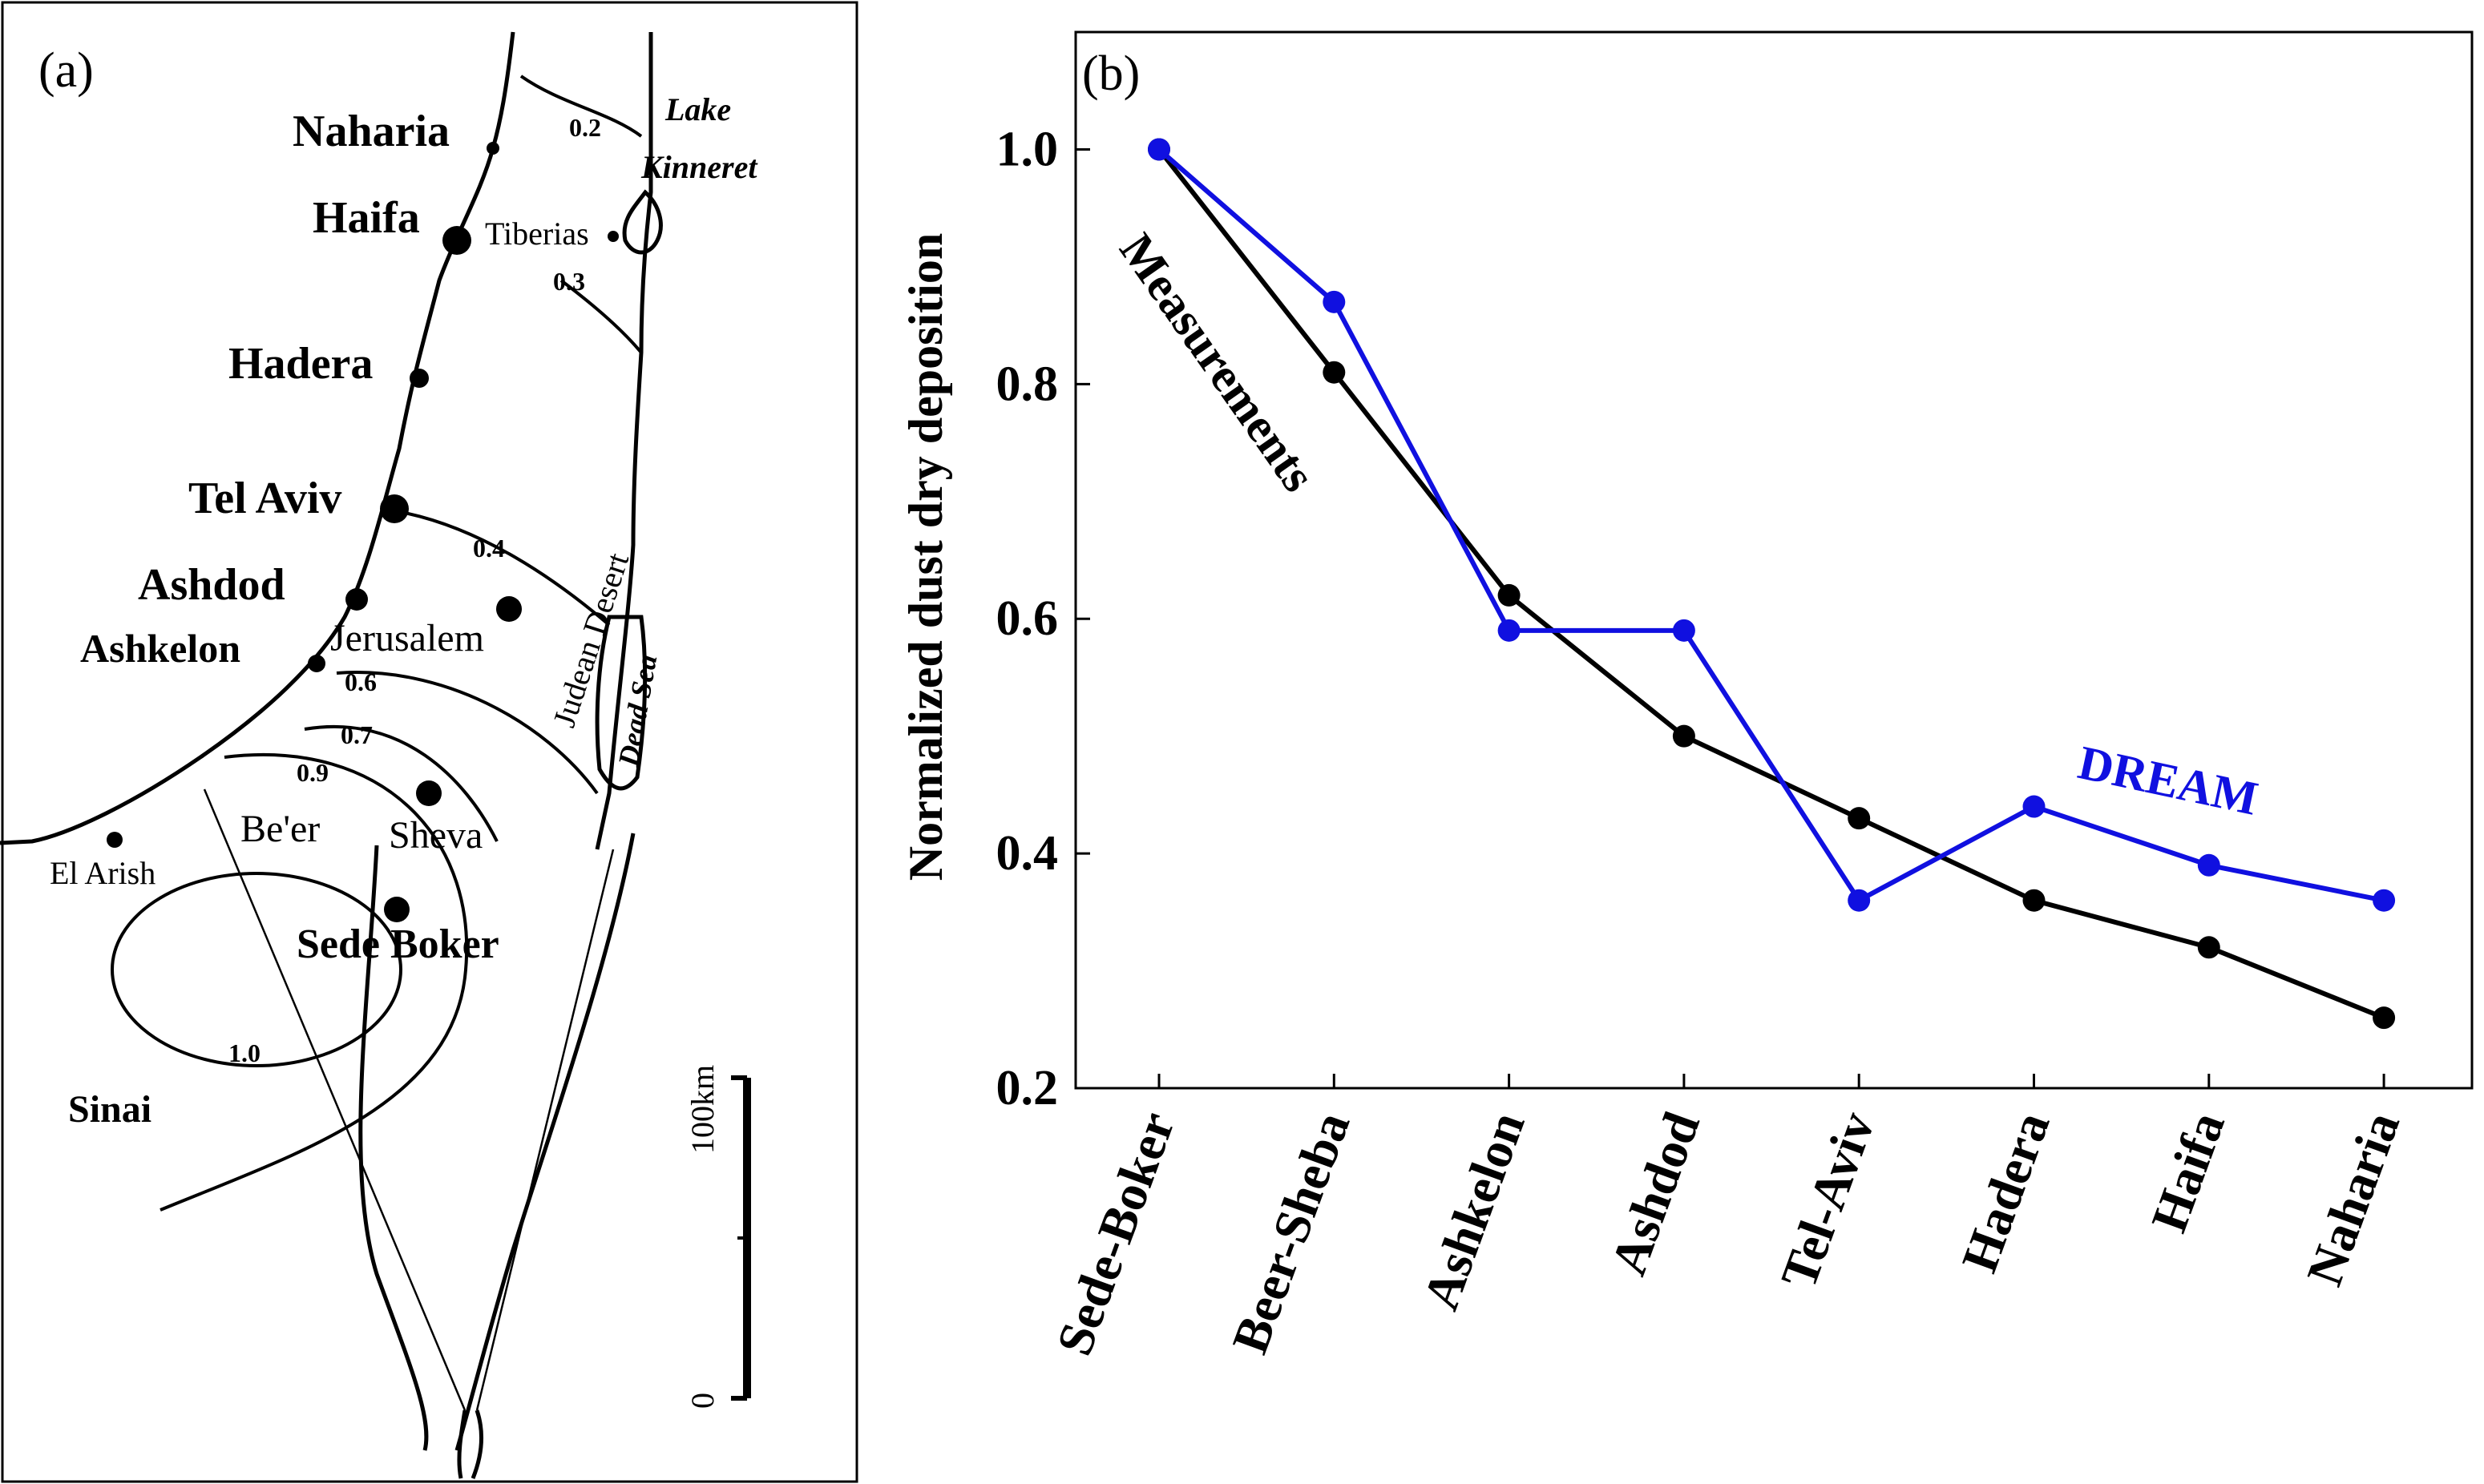 The height and width of the screenshot is (1484, 2484). I want to click on isoline-03-label: 0.3, so click(569, 282).